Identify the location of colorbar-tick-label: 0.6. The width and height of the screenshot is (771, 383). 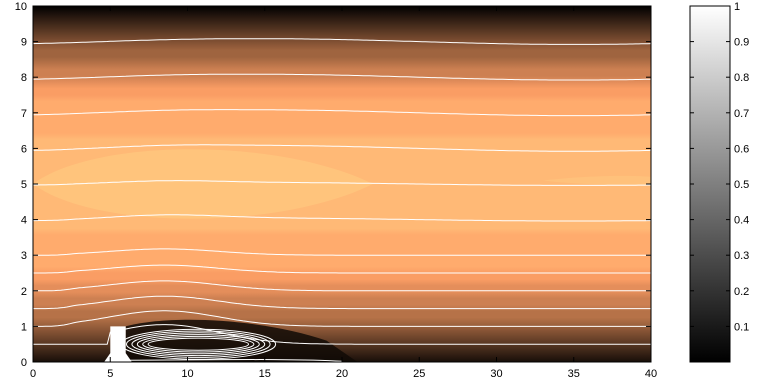
(741, 149).